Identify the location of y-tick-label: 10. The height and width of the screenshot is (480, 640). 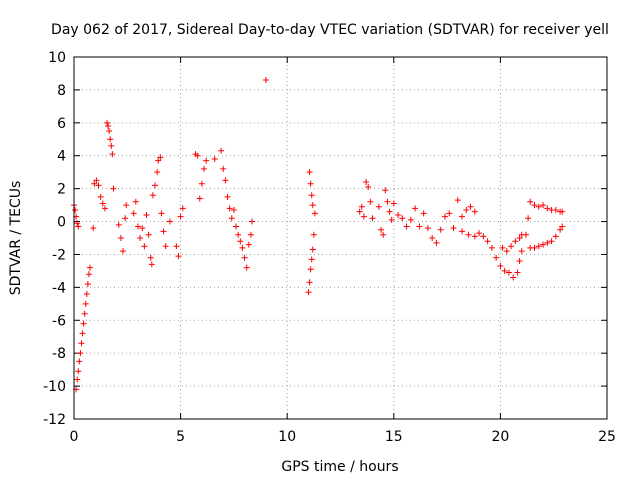
(57, 58).